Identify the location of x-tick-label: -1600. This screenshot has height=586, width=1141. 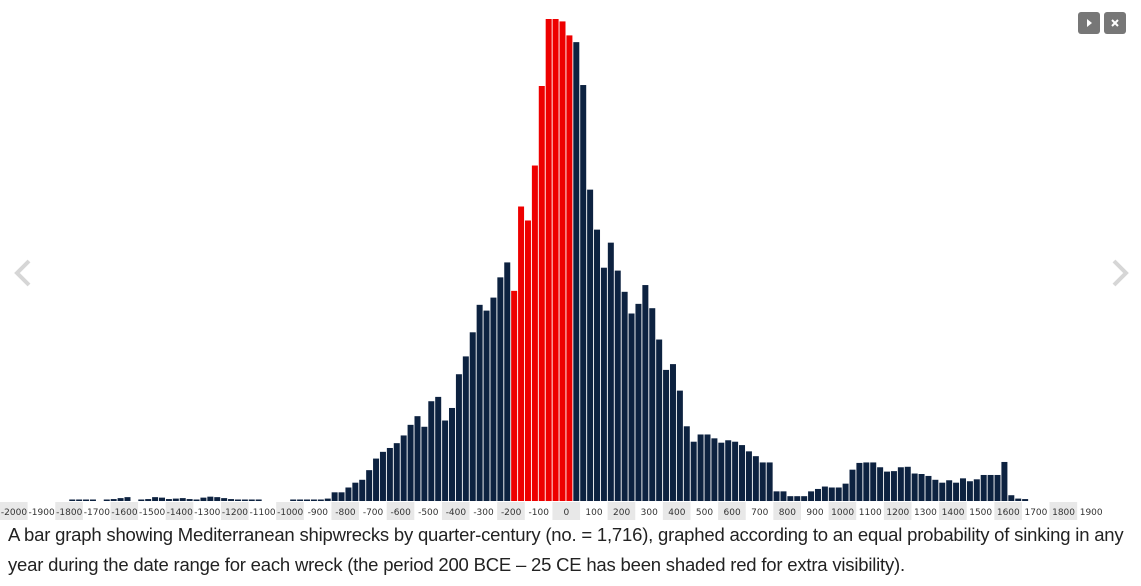
(124, 513).